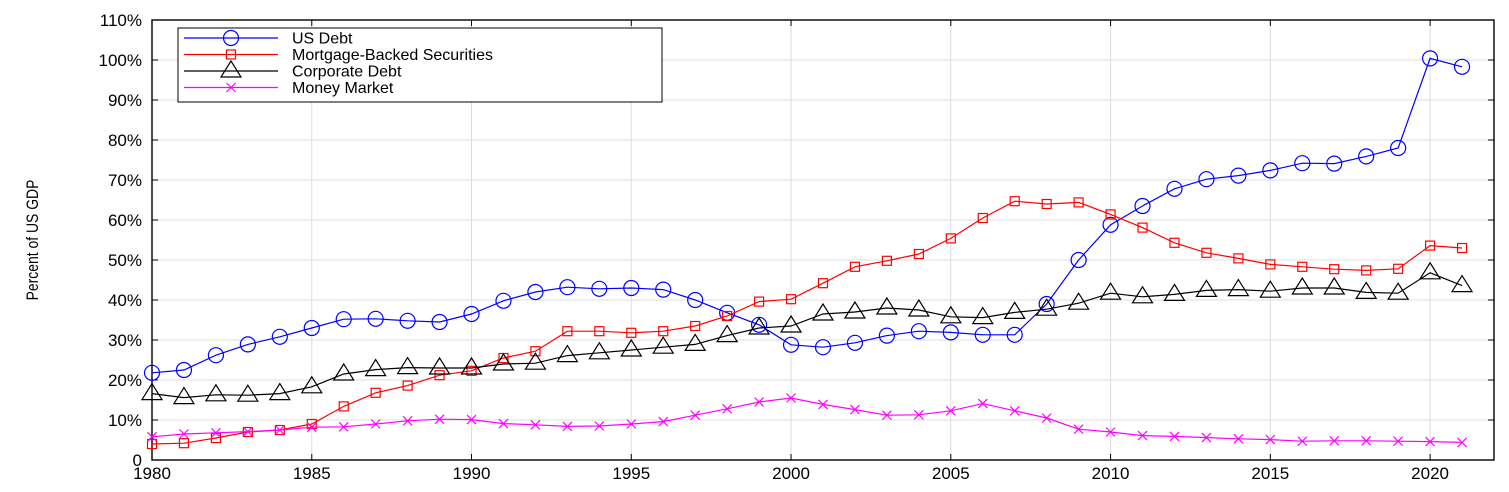 Image resolution: width=1509 pixels, height=492 pixels. I want to click on y-tick-label: 90%, so click(125, 100).